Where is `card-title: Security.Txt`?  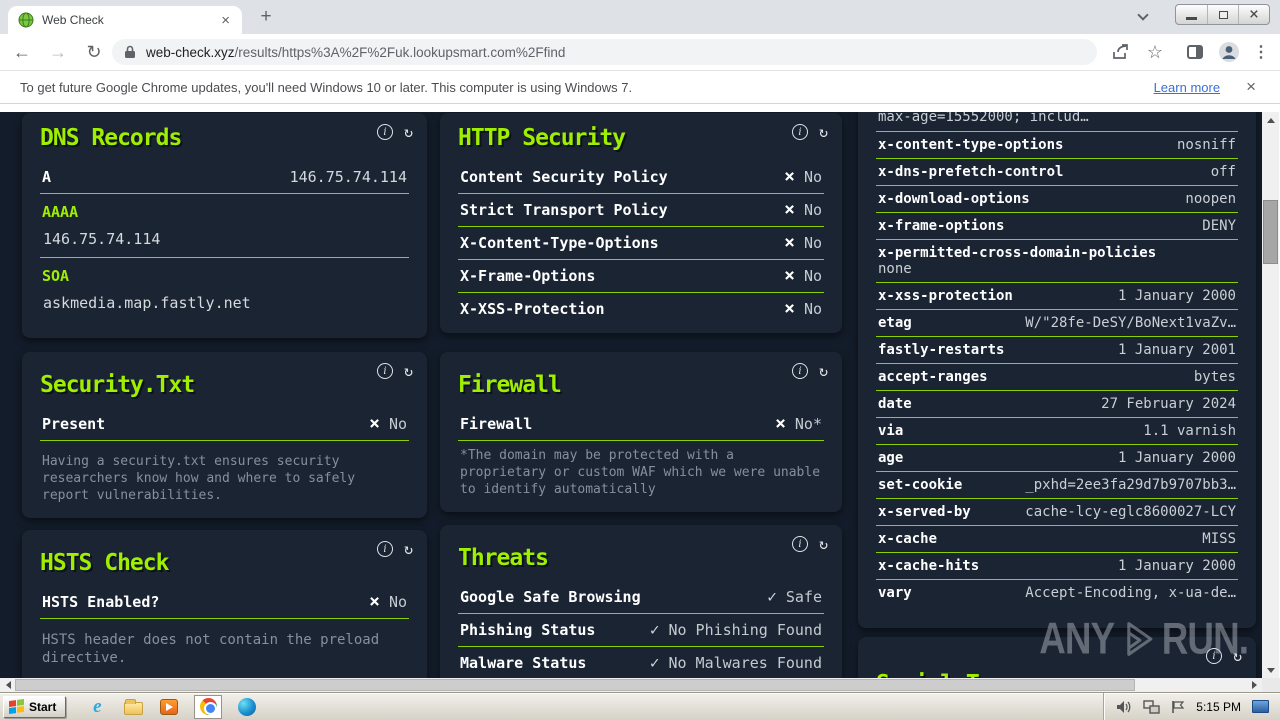 card-title: Security.Txt is located at coordinates (117, 385).